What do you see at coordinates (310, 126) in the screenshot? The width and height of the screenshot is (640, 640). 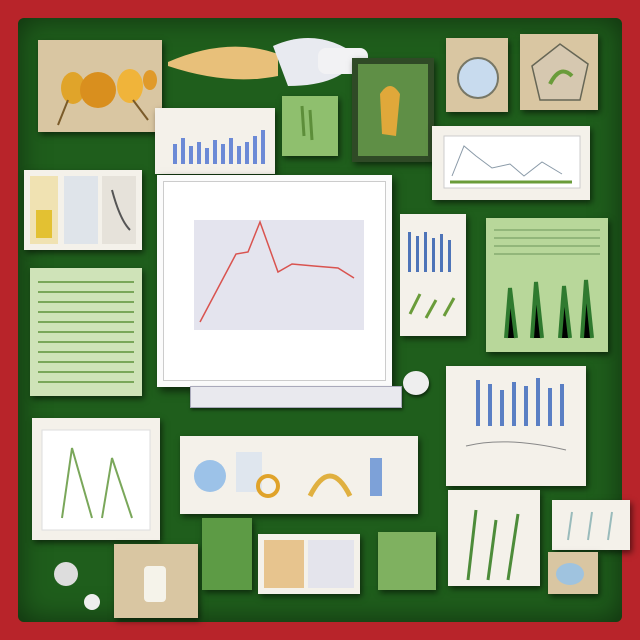 I see `green-note-card` at bounding box center [310, 126].